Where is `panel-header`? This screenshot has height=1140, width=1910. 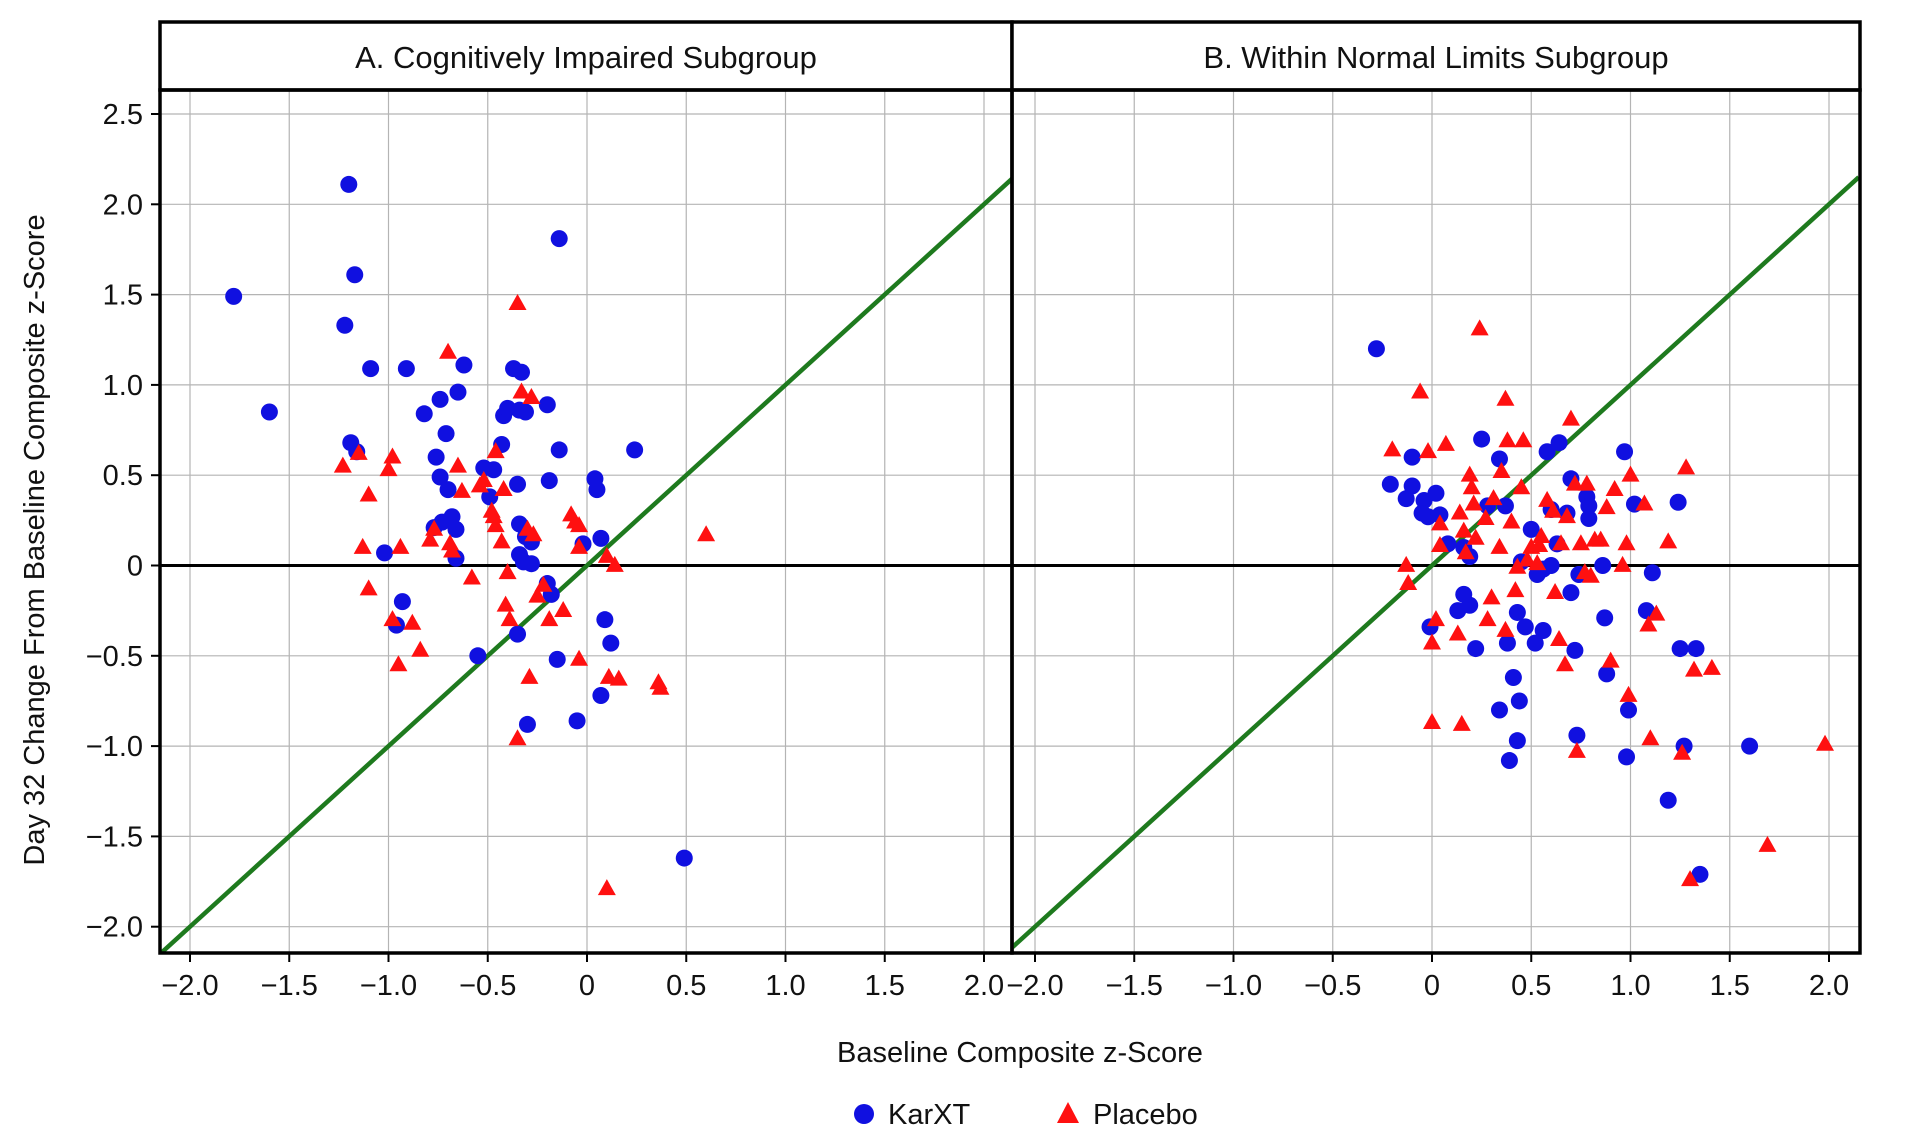 panel-header is located at coordinates (586, 56).